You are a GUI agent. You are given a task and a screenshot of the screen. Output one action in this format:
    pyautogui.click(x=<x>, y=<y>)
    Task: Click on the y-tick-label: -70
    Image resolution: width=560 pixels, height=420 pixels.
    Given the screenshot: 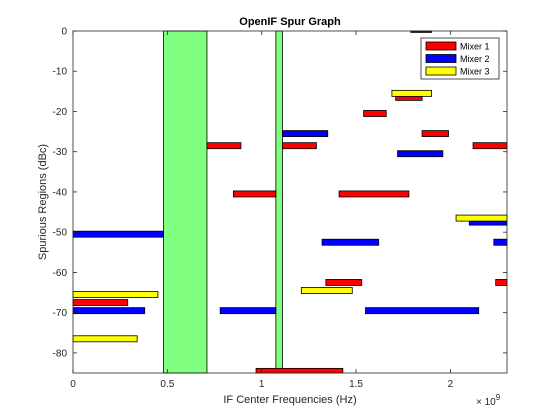 What is the action you would take?
    pyautogui.click(x=60, y=313)
    